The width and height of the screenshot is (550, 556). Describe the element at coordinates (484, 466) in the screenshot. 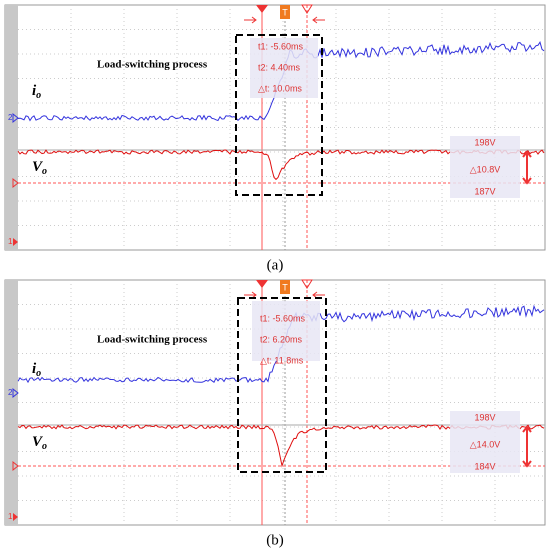

I see `voltage-readout: 184V` at that location.